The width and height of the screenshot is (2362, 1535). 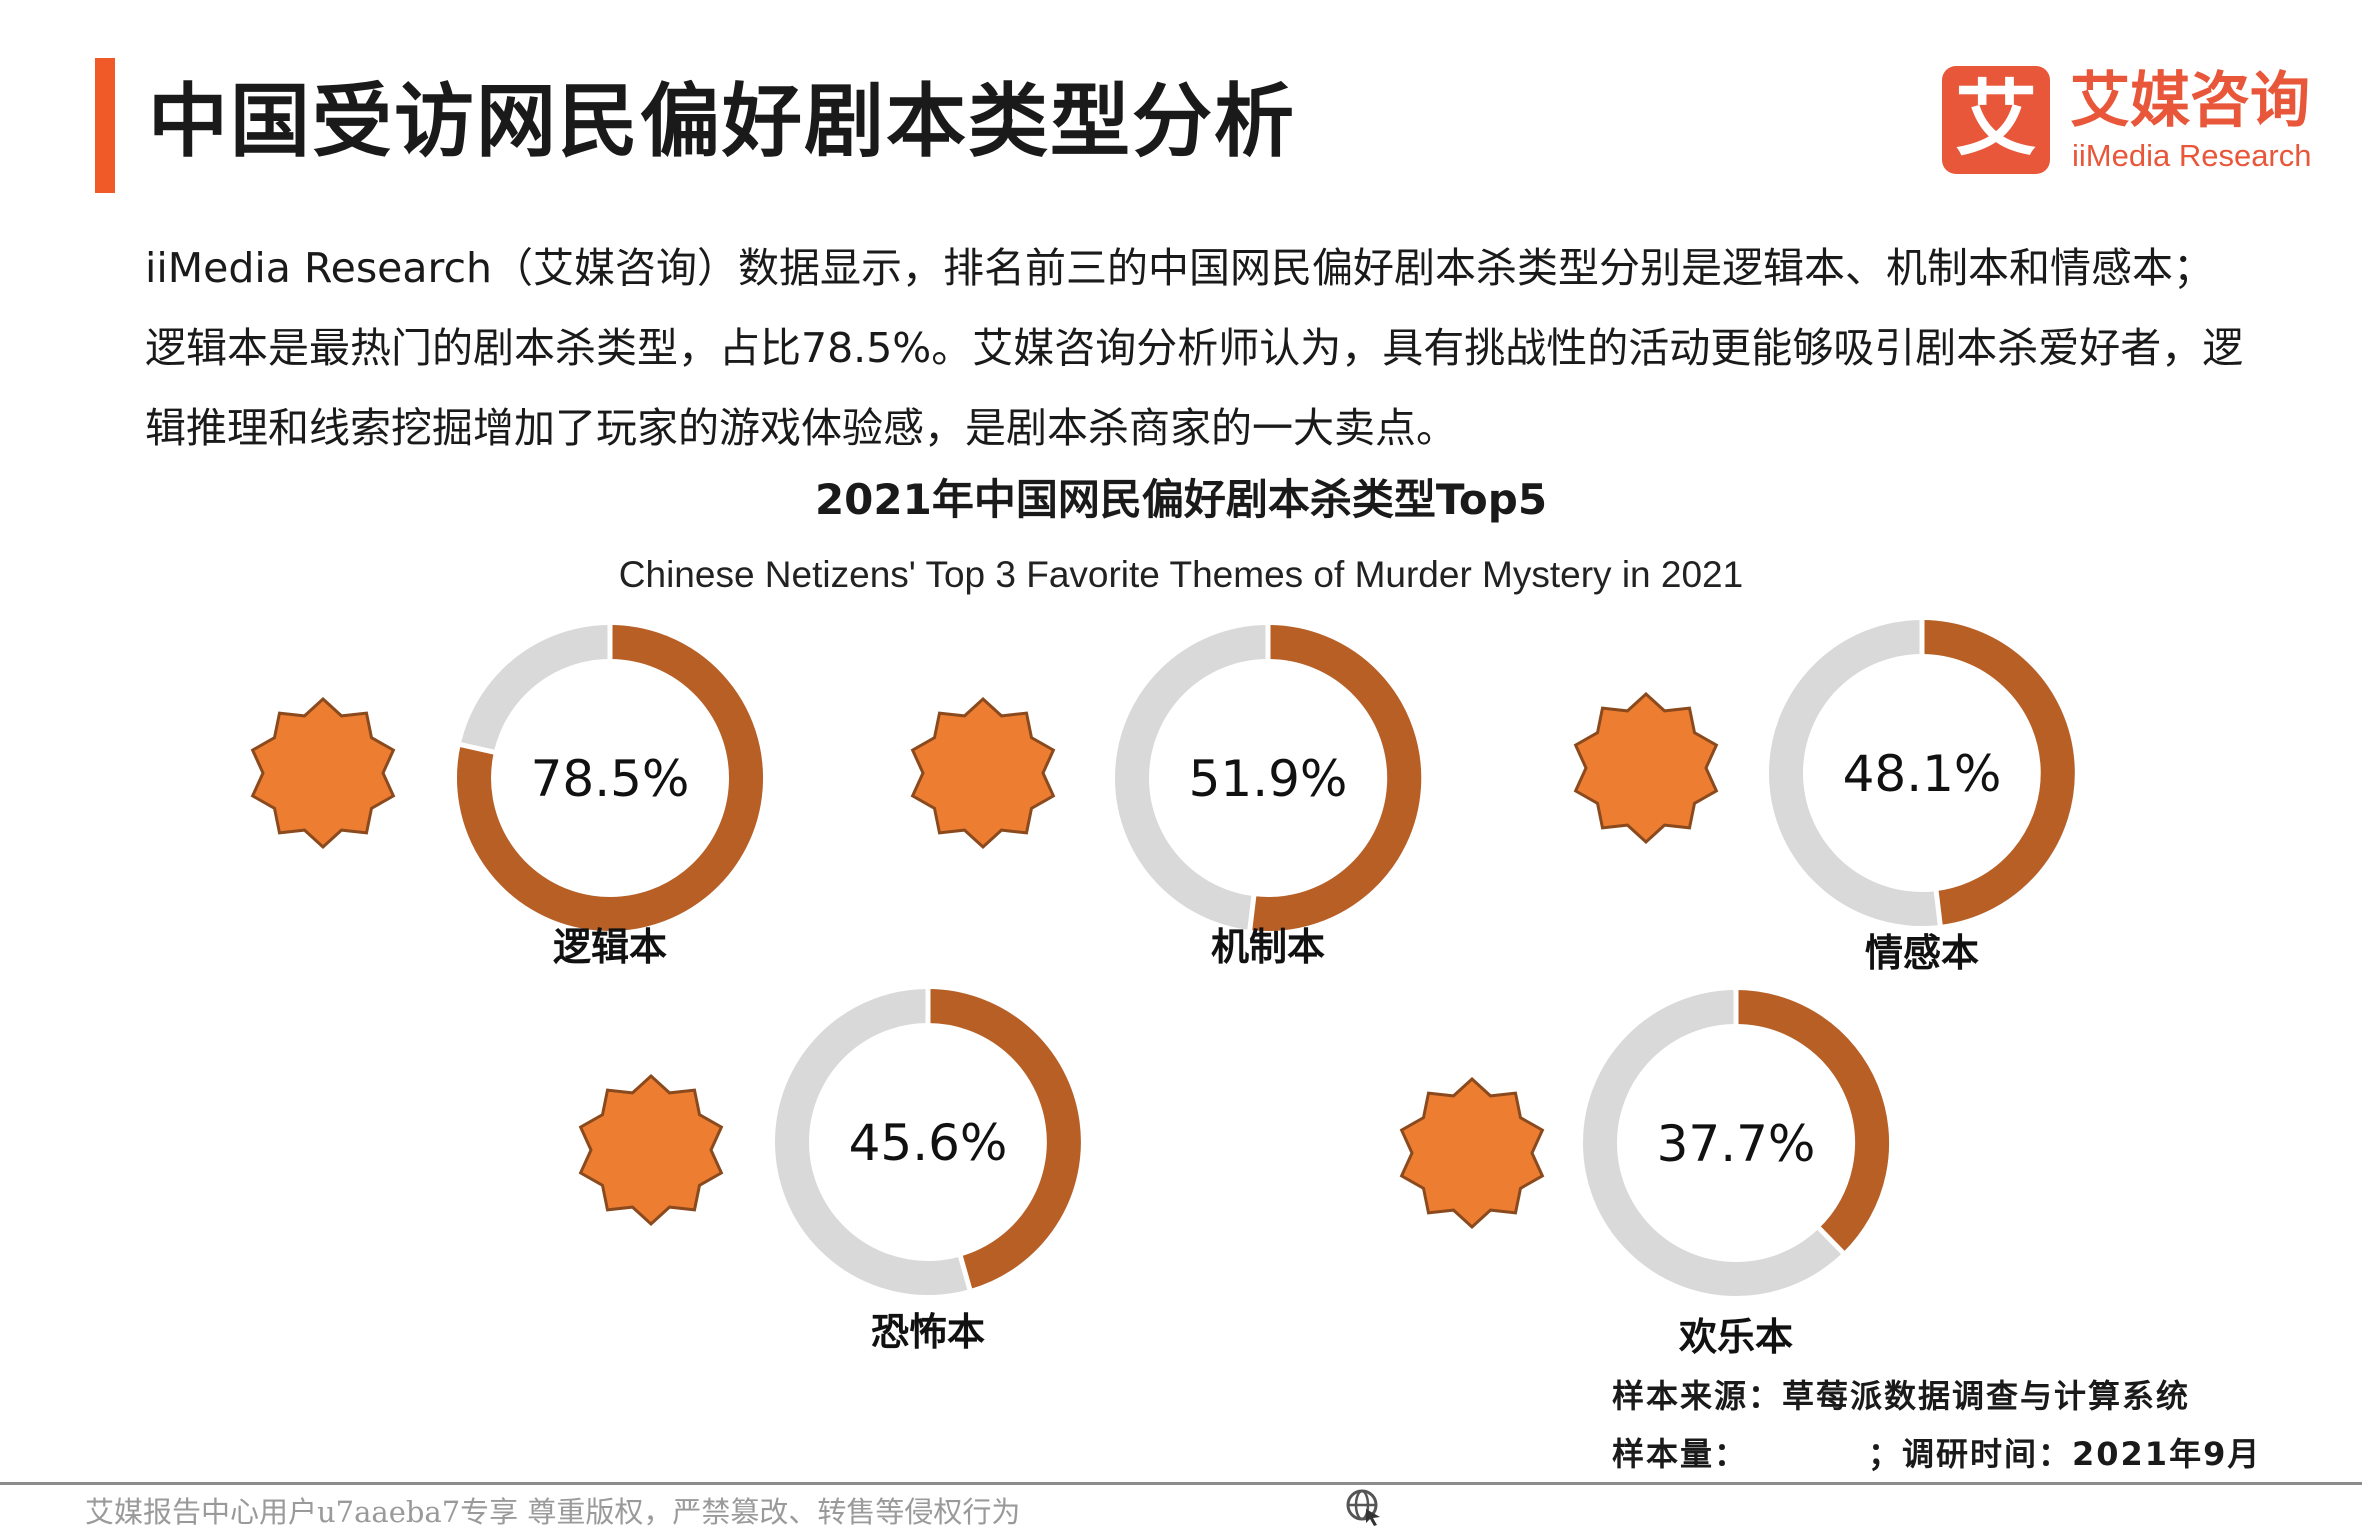 I want to click on chart-title: 2021年中国网民偏好剧本杀类型Top5, so click(x=1181, y=499).